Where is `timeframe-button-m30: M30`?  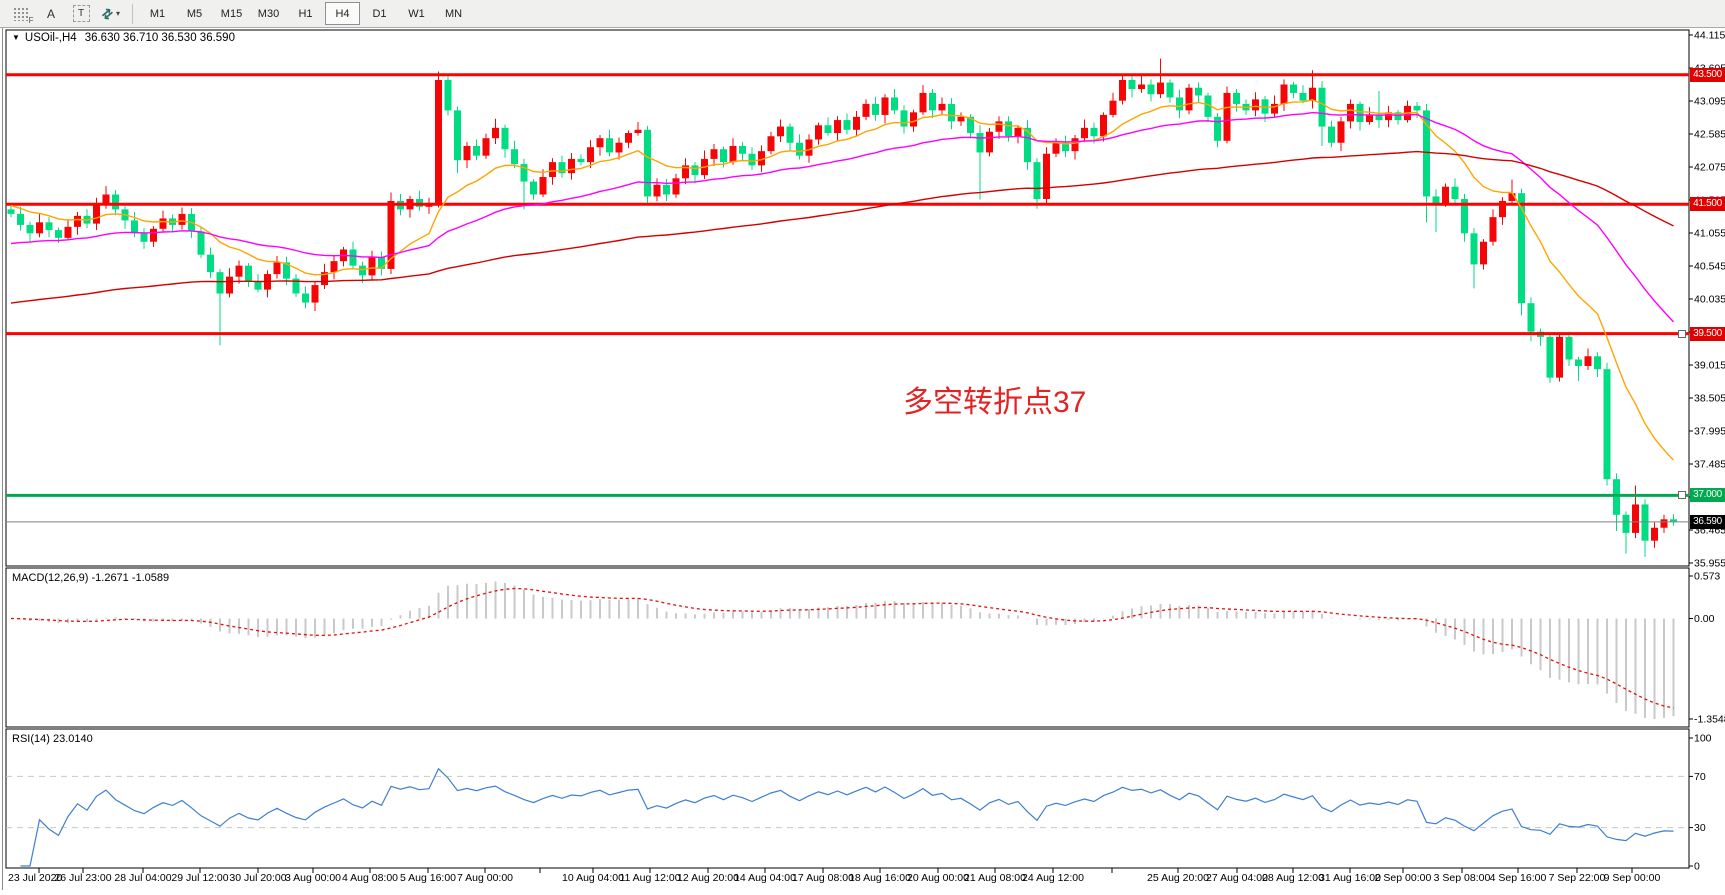 timeframe-button-m30: M30 is located at coordinates (268, 13).